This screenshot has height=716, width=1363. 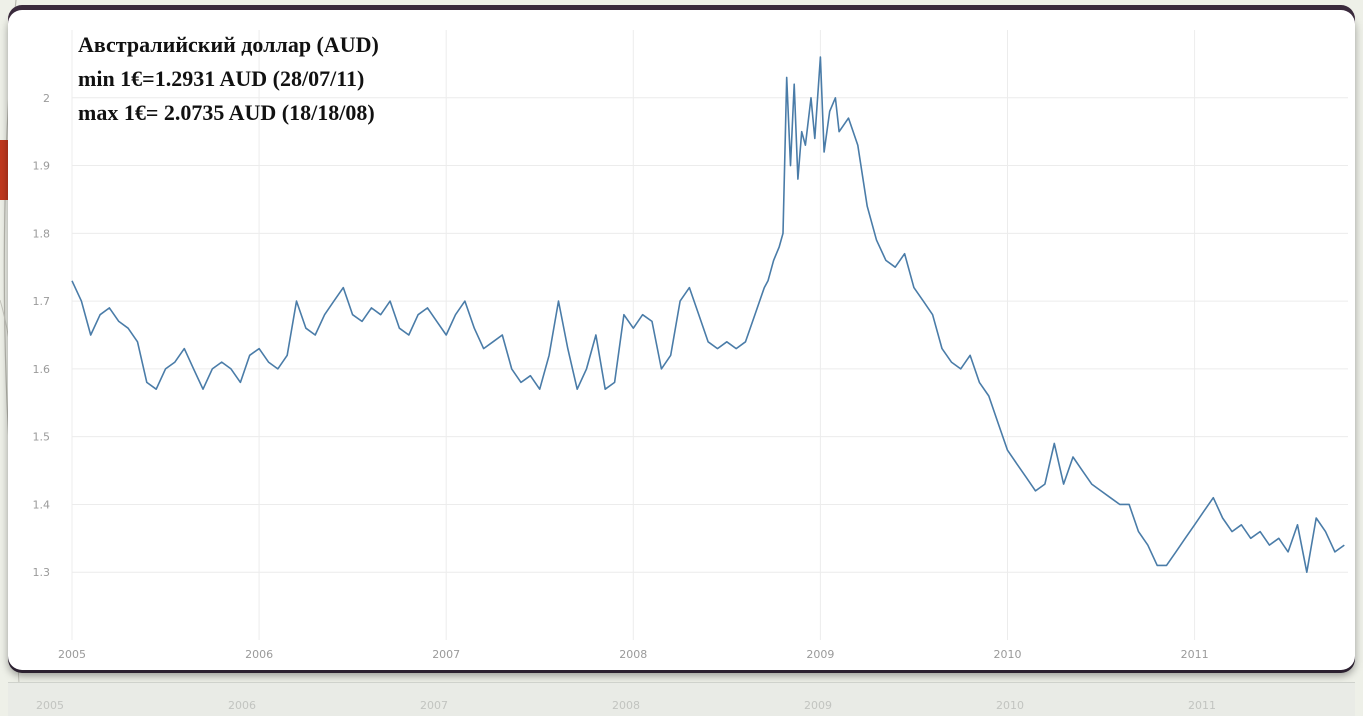 I want to click on y-tick-label: 1.3, so click(x=42, y=572).